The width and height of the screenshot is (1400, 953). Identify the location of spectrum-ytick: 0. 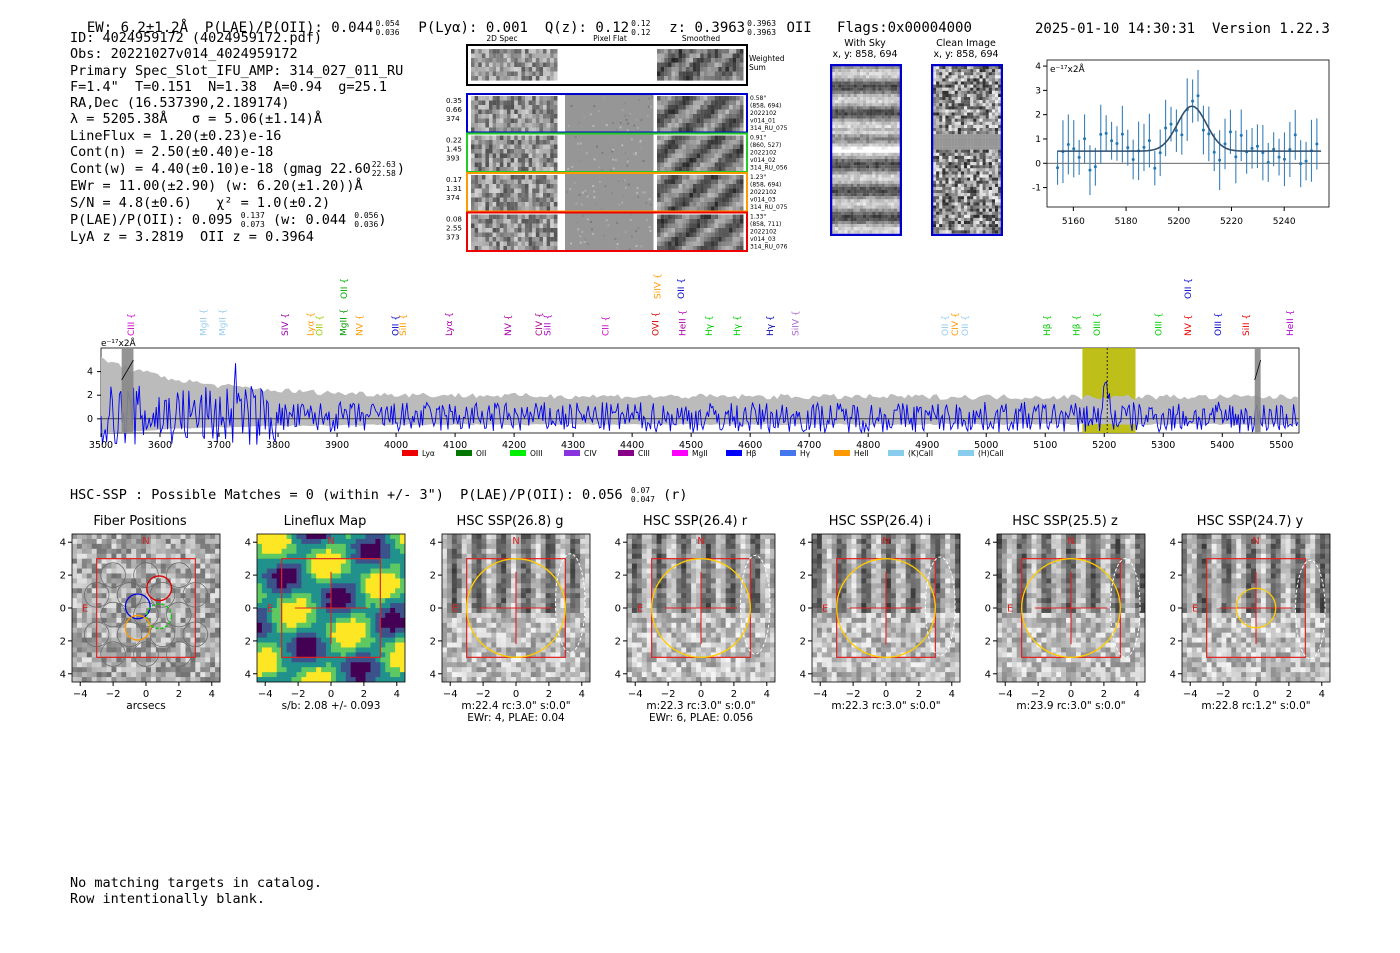
(90, 419).